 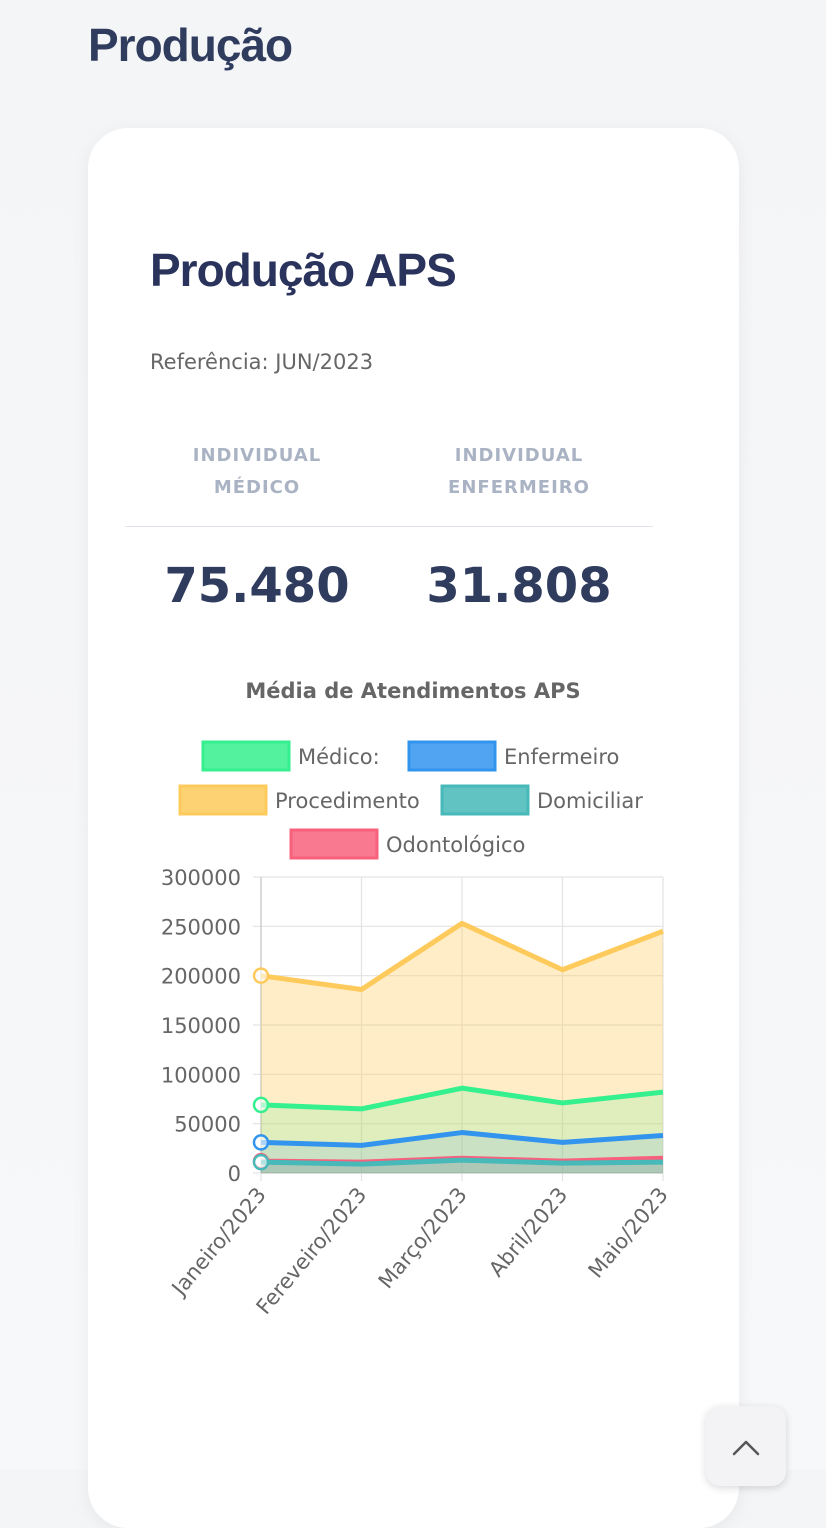 I want to click on x-tick-label: Abril/2023, so click(x=528, y=1232).